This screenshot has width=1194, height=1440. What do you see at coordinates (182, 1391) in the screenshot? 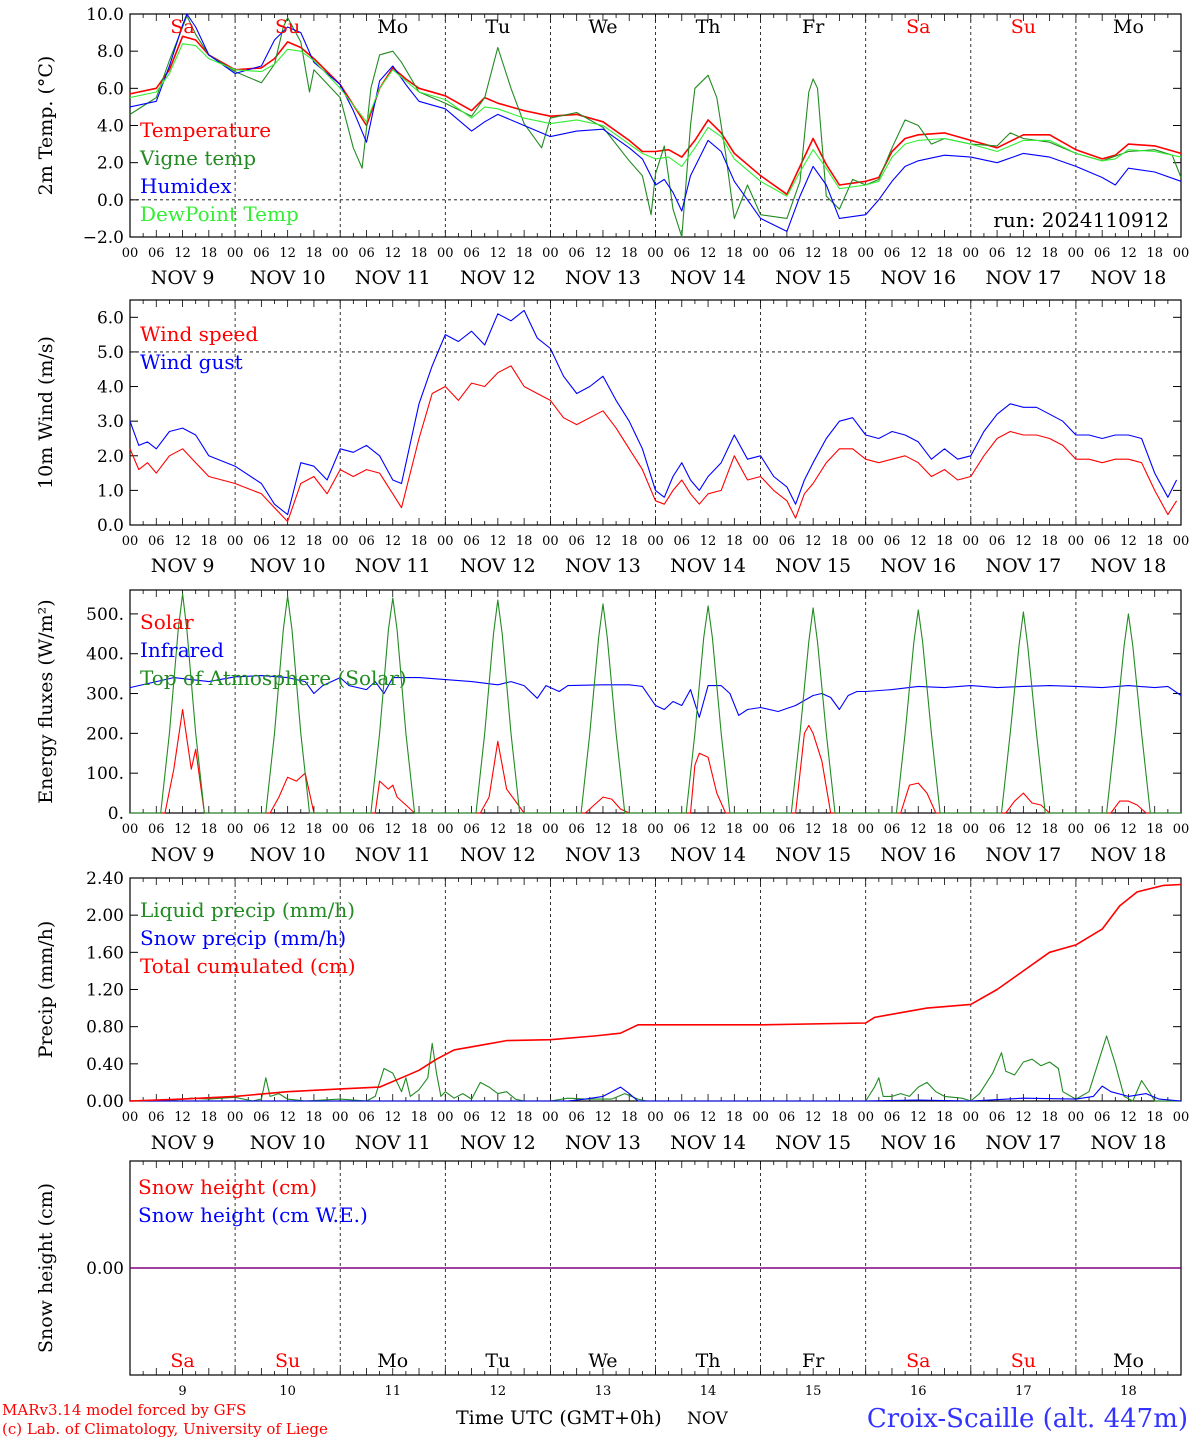
I see `day-number: 9` at bounding box center [182, 1391].